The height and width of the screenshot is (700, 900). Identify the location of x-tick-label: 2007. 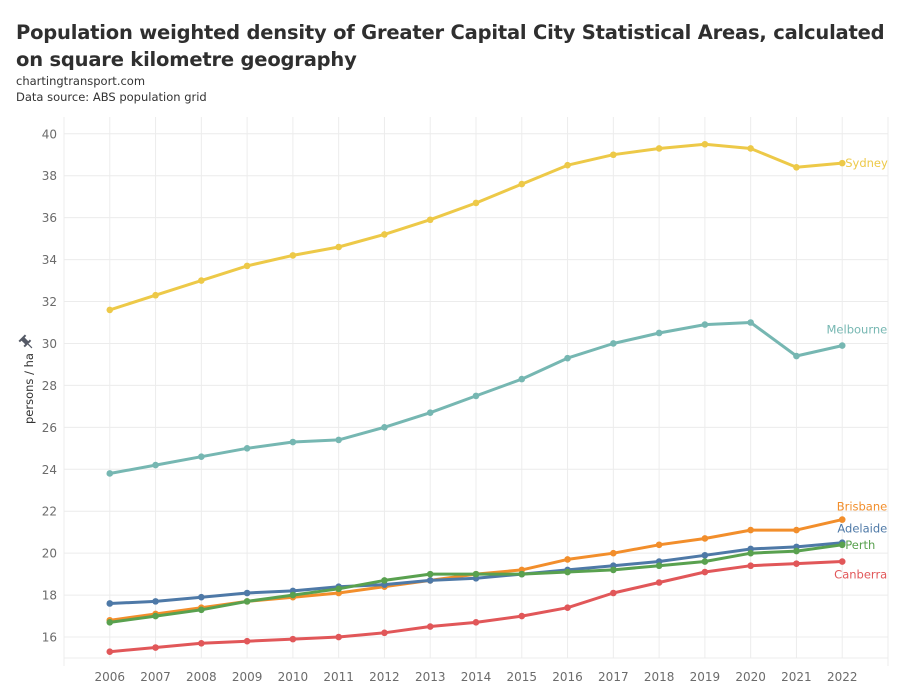
(155, 677).